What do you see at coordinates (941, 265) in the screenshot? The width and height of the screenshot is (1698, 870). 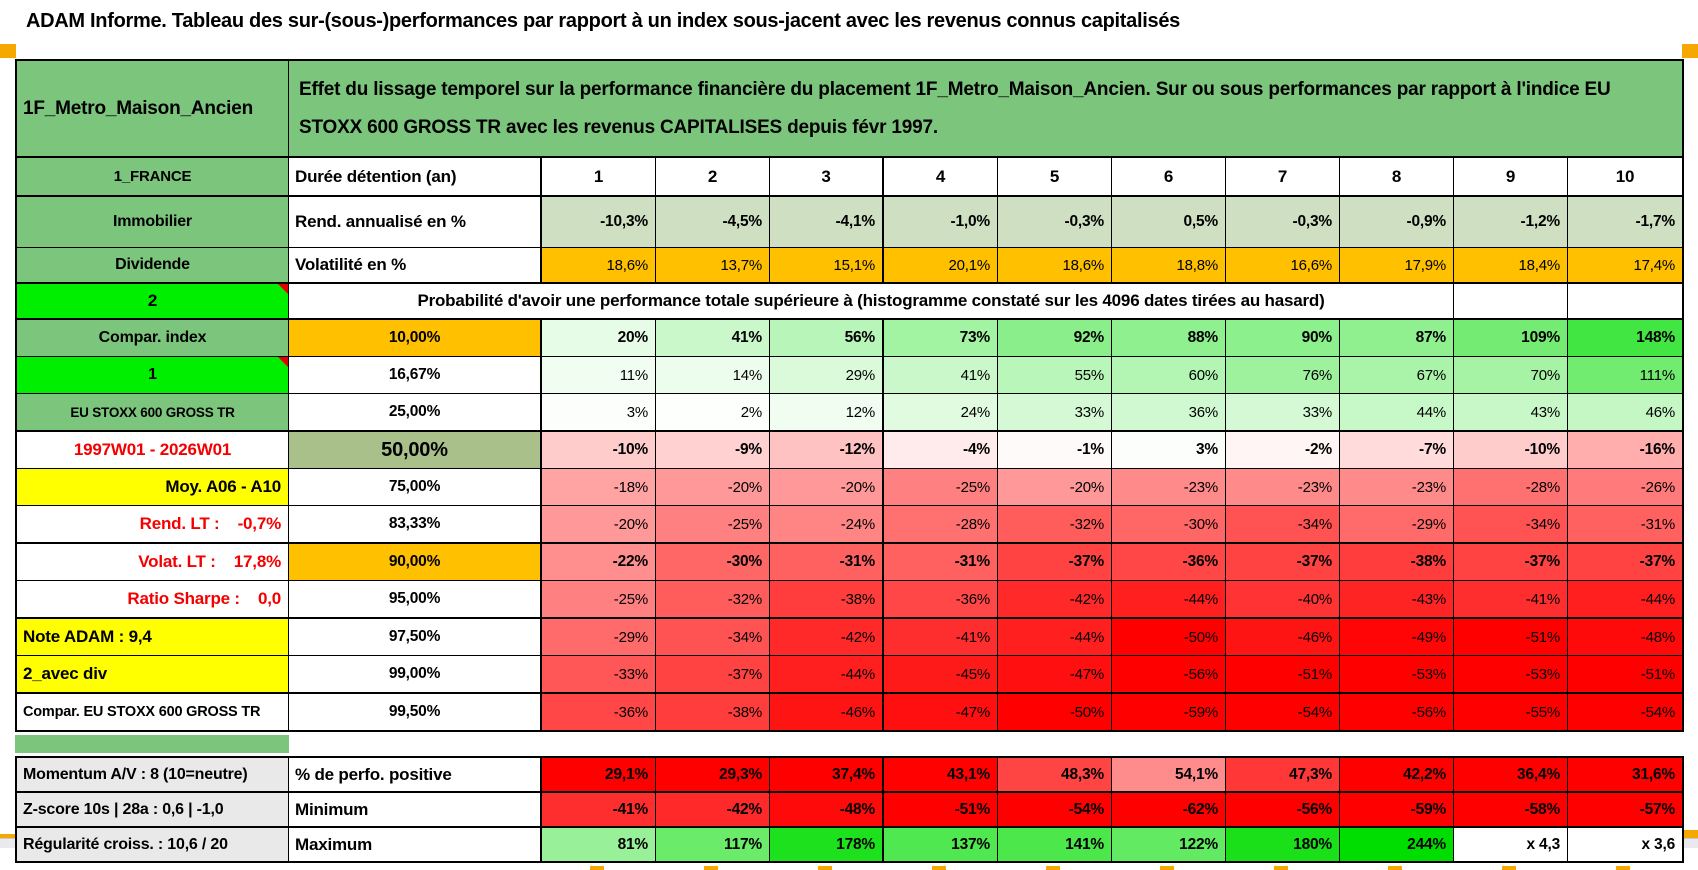 I see `cell-volatilite-4: 20,1%` at bounding box center [941, 265].